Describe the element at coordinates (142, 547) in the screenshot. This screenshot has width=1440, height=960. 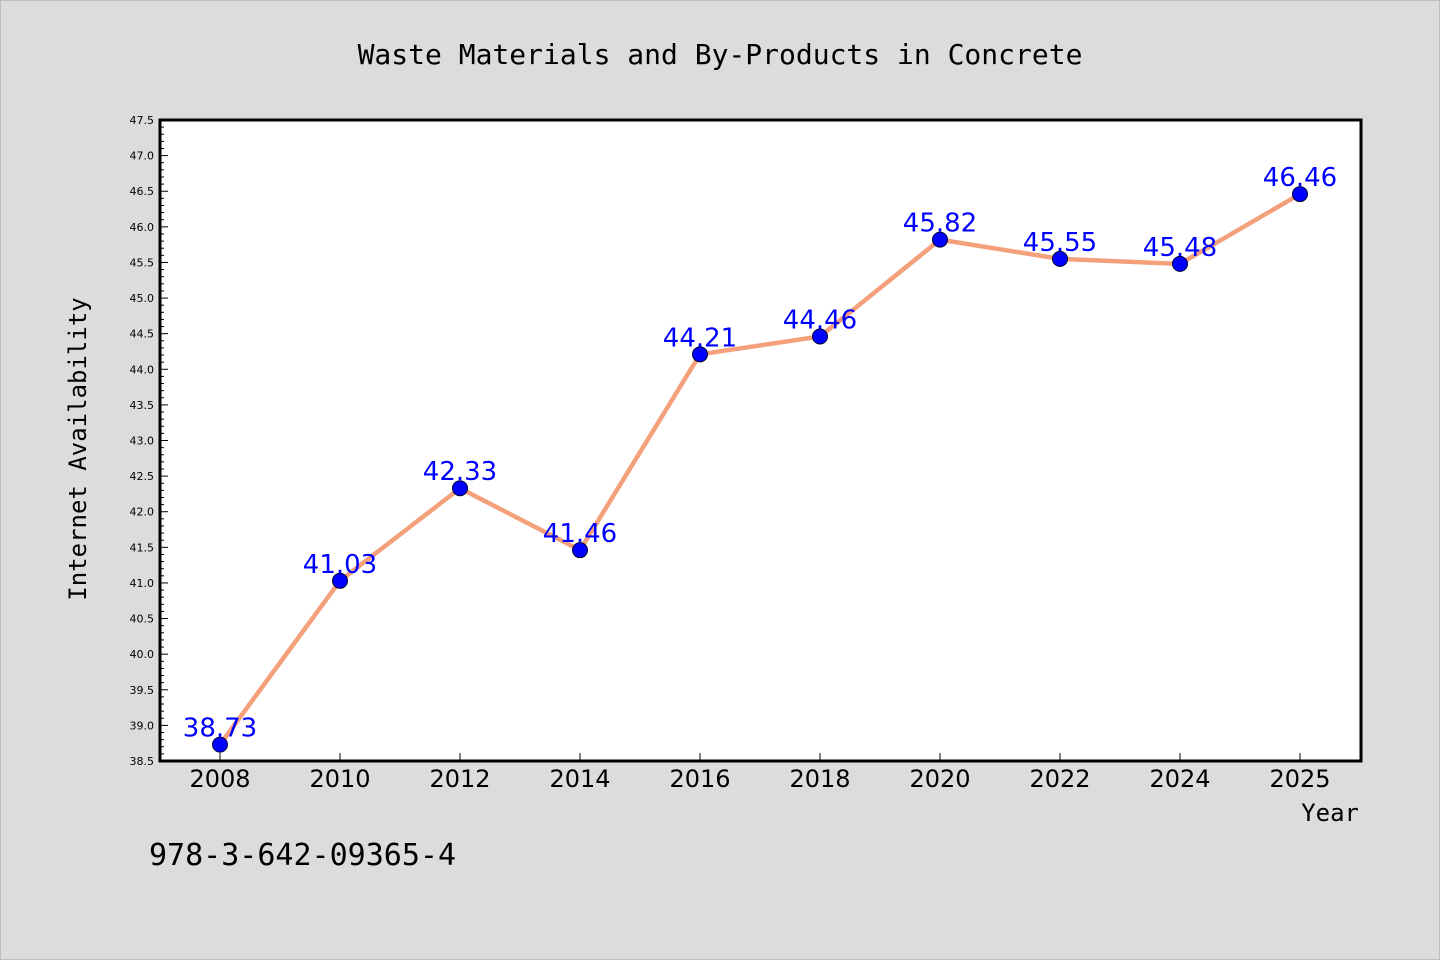
I see `y-tick-label: 41.5` at that location.